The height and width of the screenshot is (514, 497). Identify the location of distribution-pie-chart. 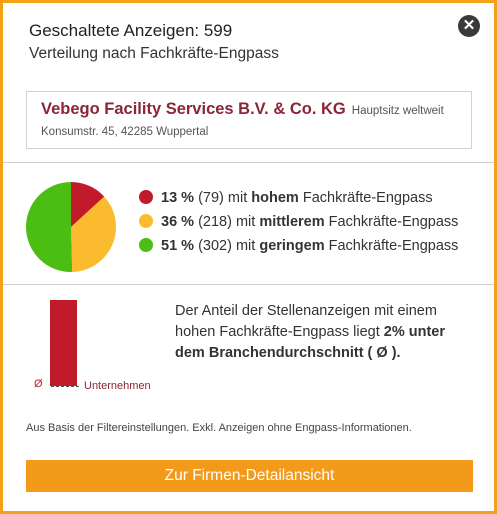
(71, 227).